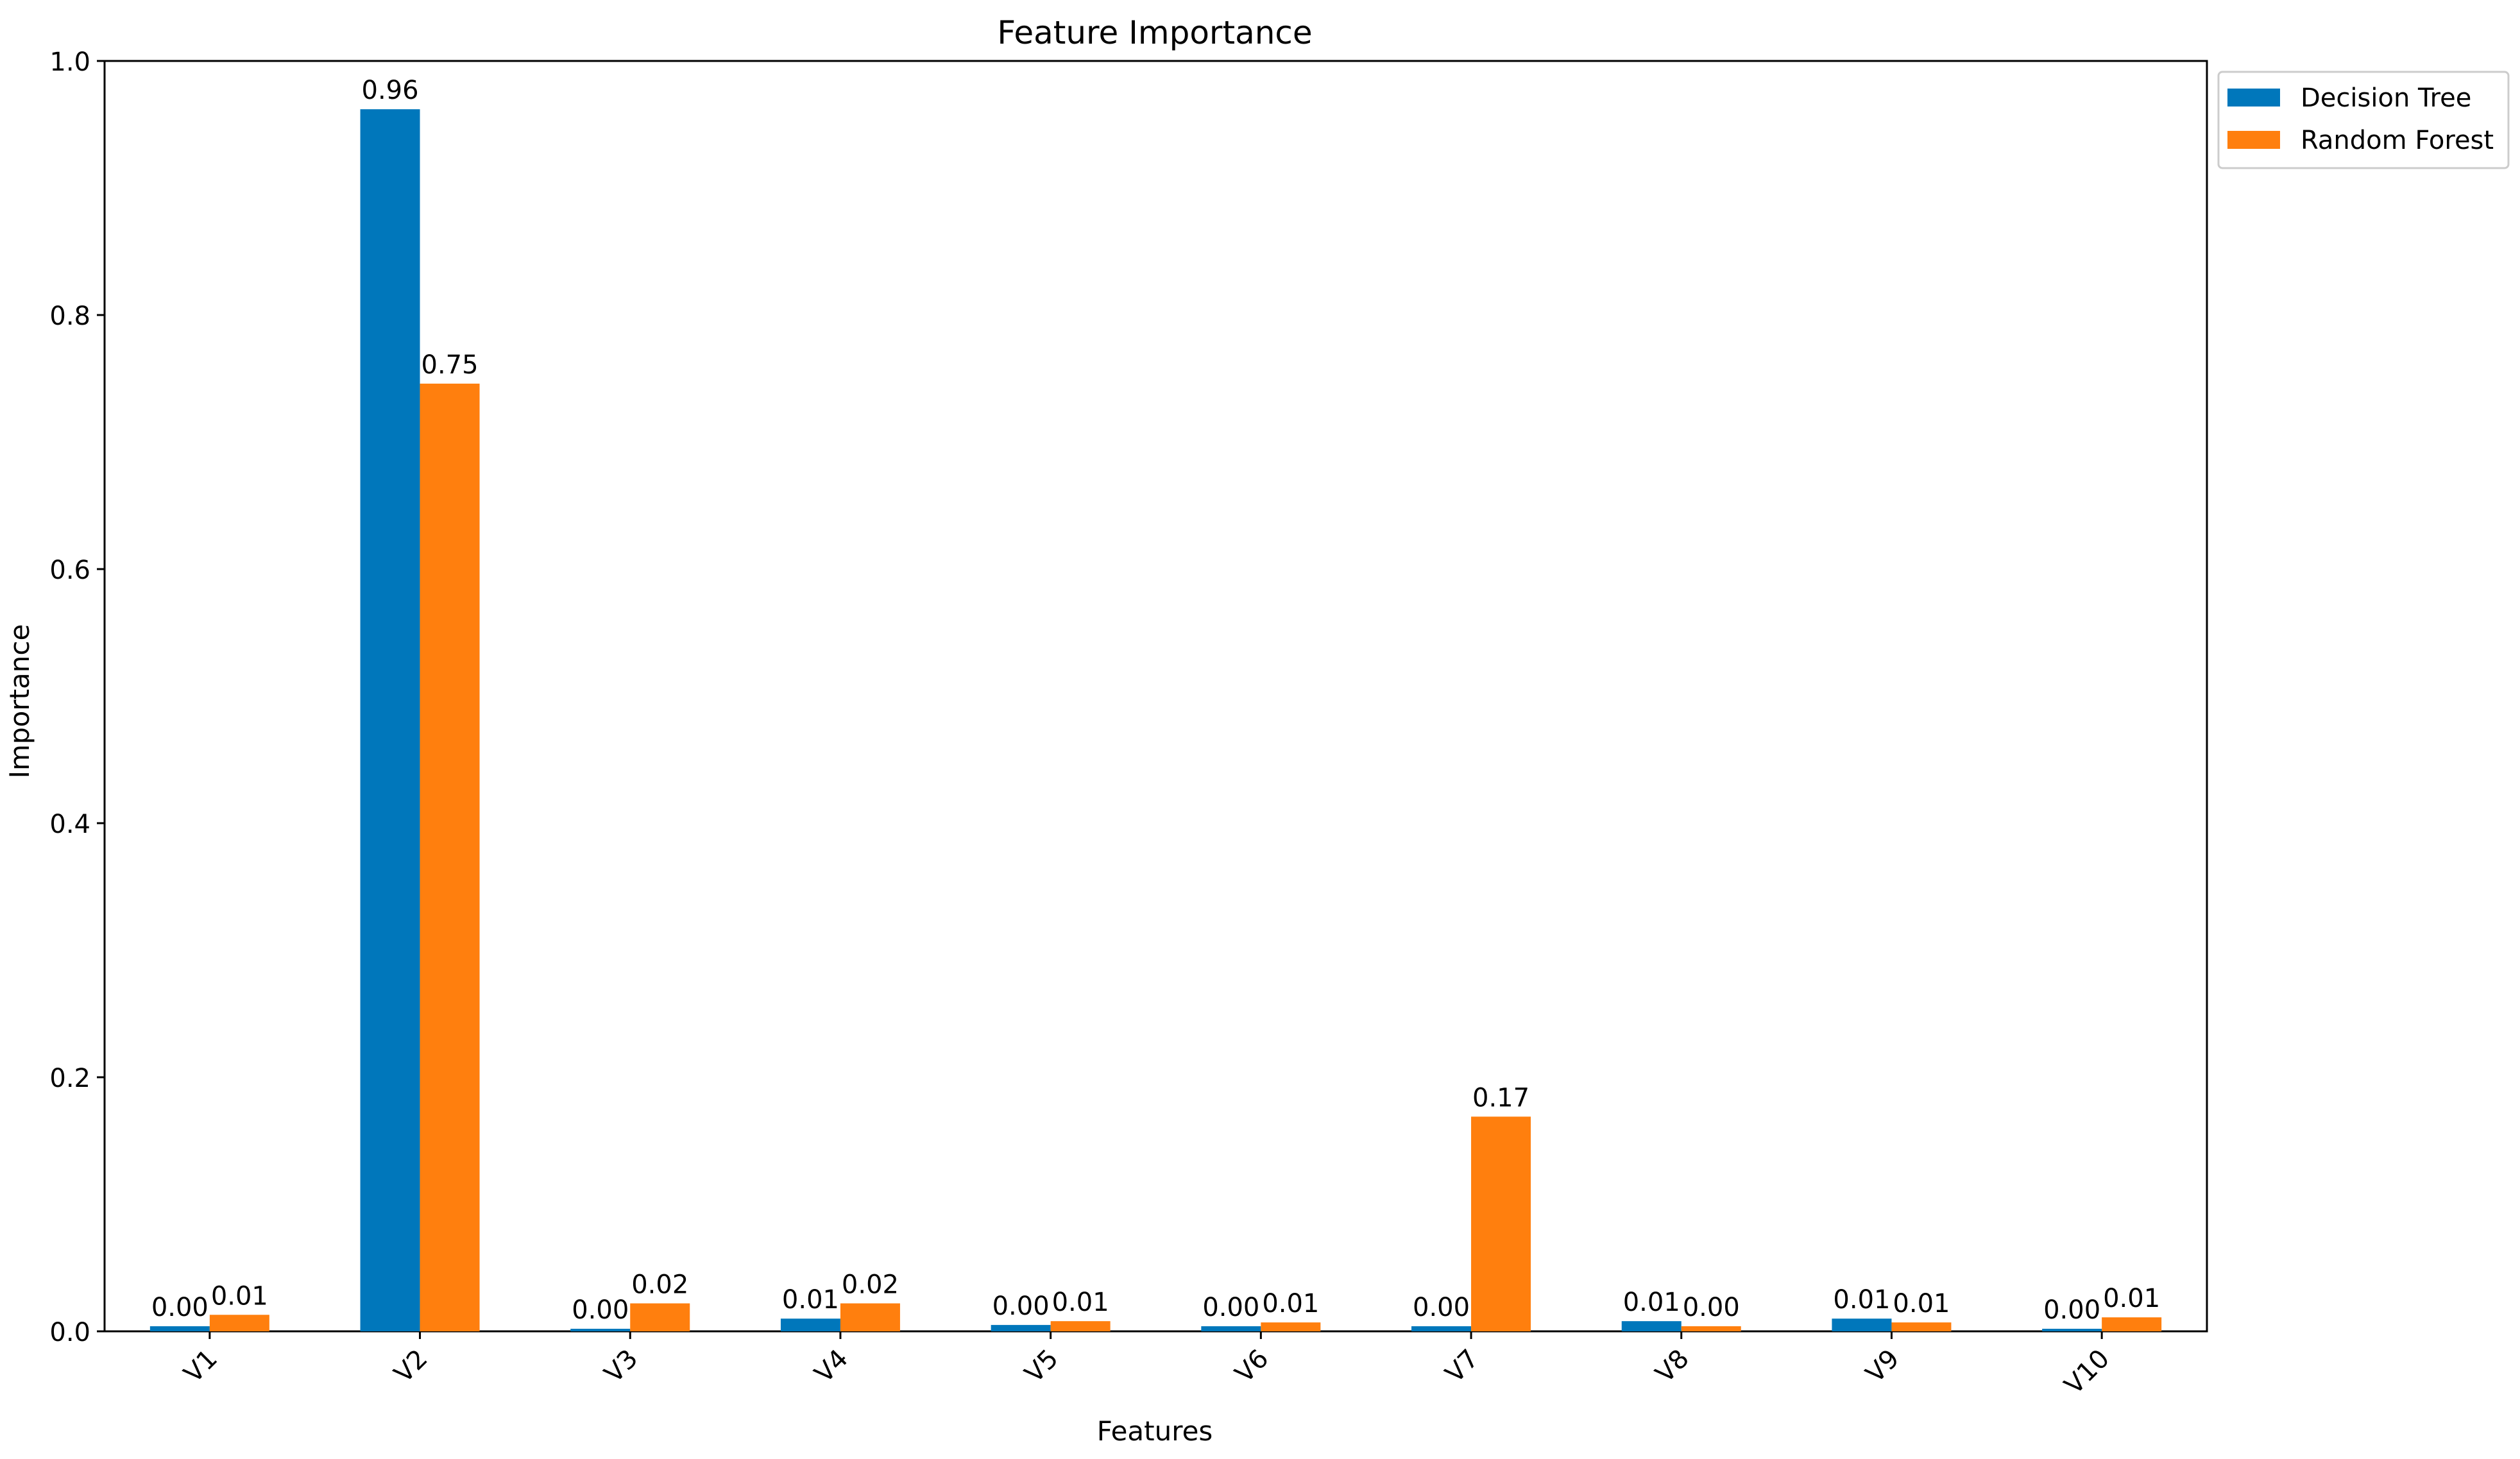  Describe the element at coordinates (831, 1366) in the screenshot. I see `x-tick-label: V4` at that location.